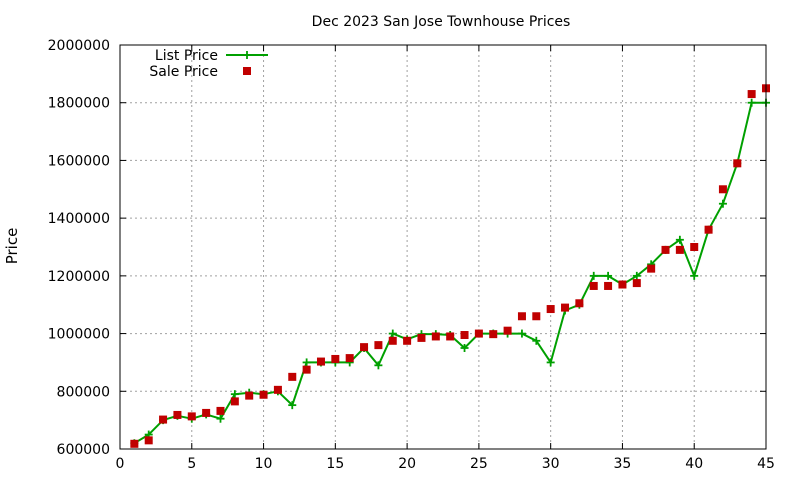  I want to click on y-tick-label: 800000, so click(83, 392).